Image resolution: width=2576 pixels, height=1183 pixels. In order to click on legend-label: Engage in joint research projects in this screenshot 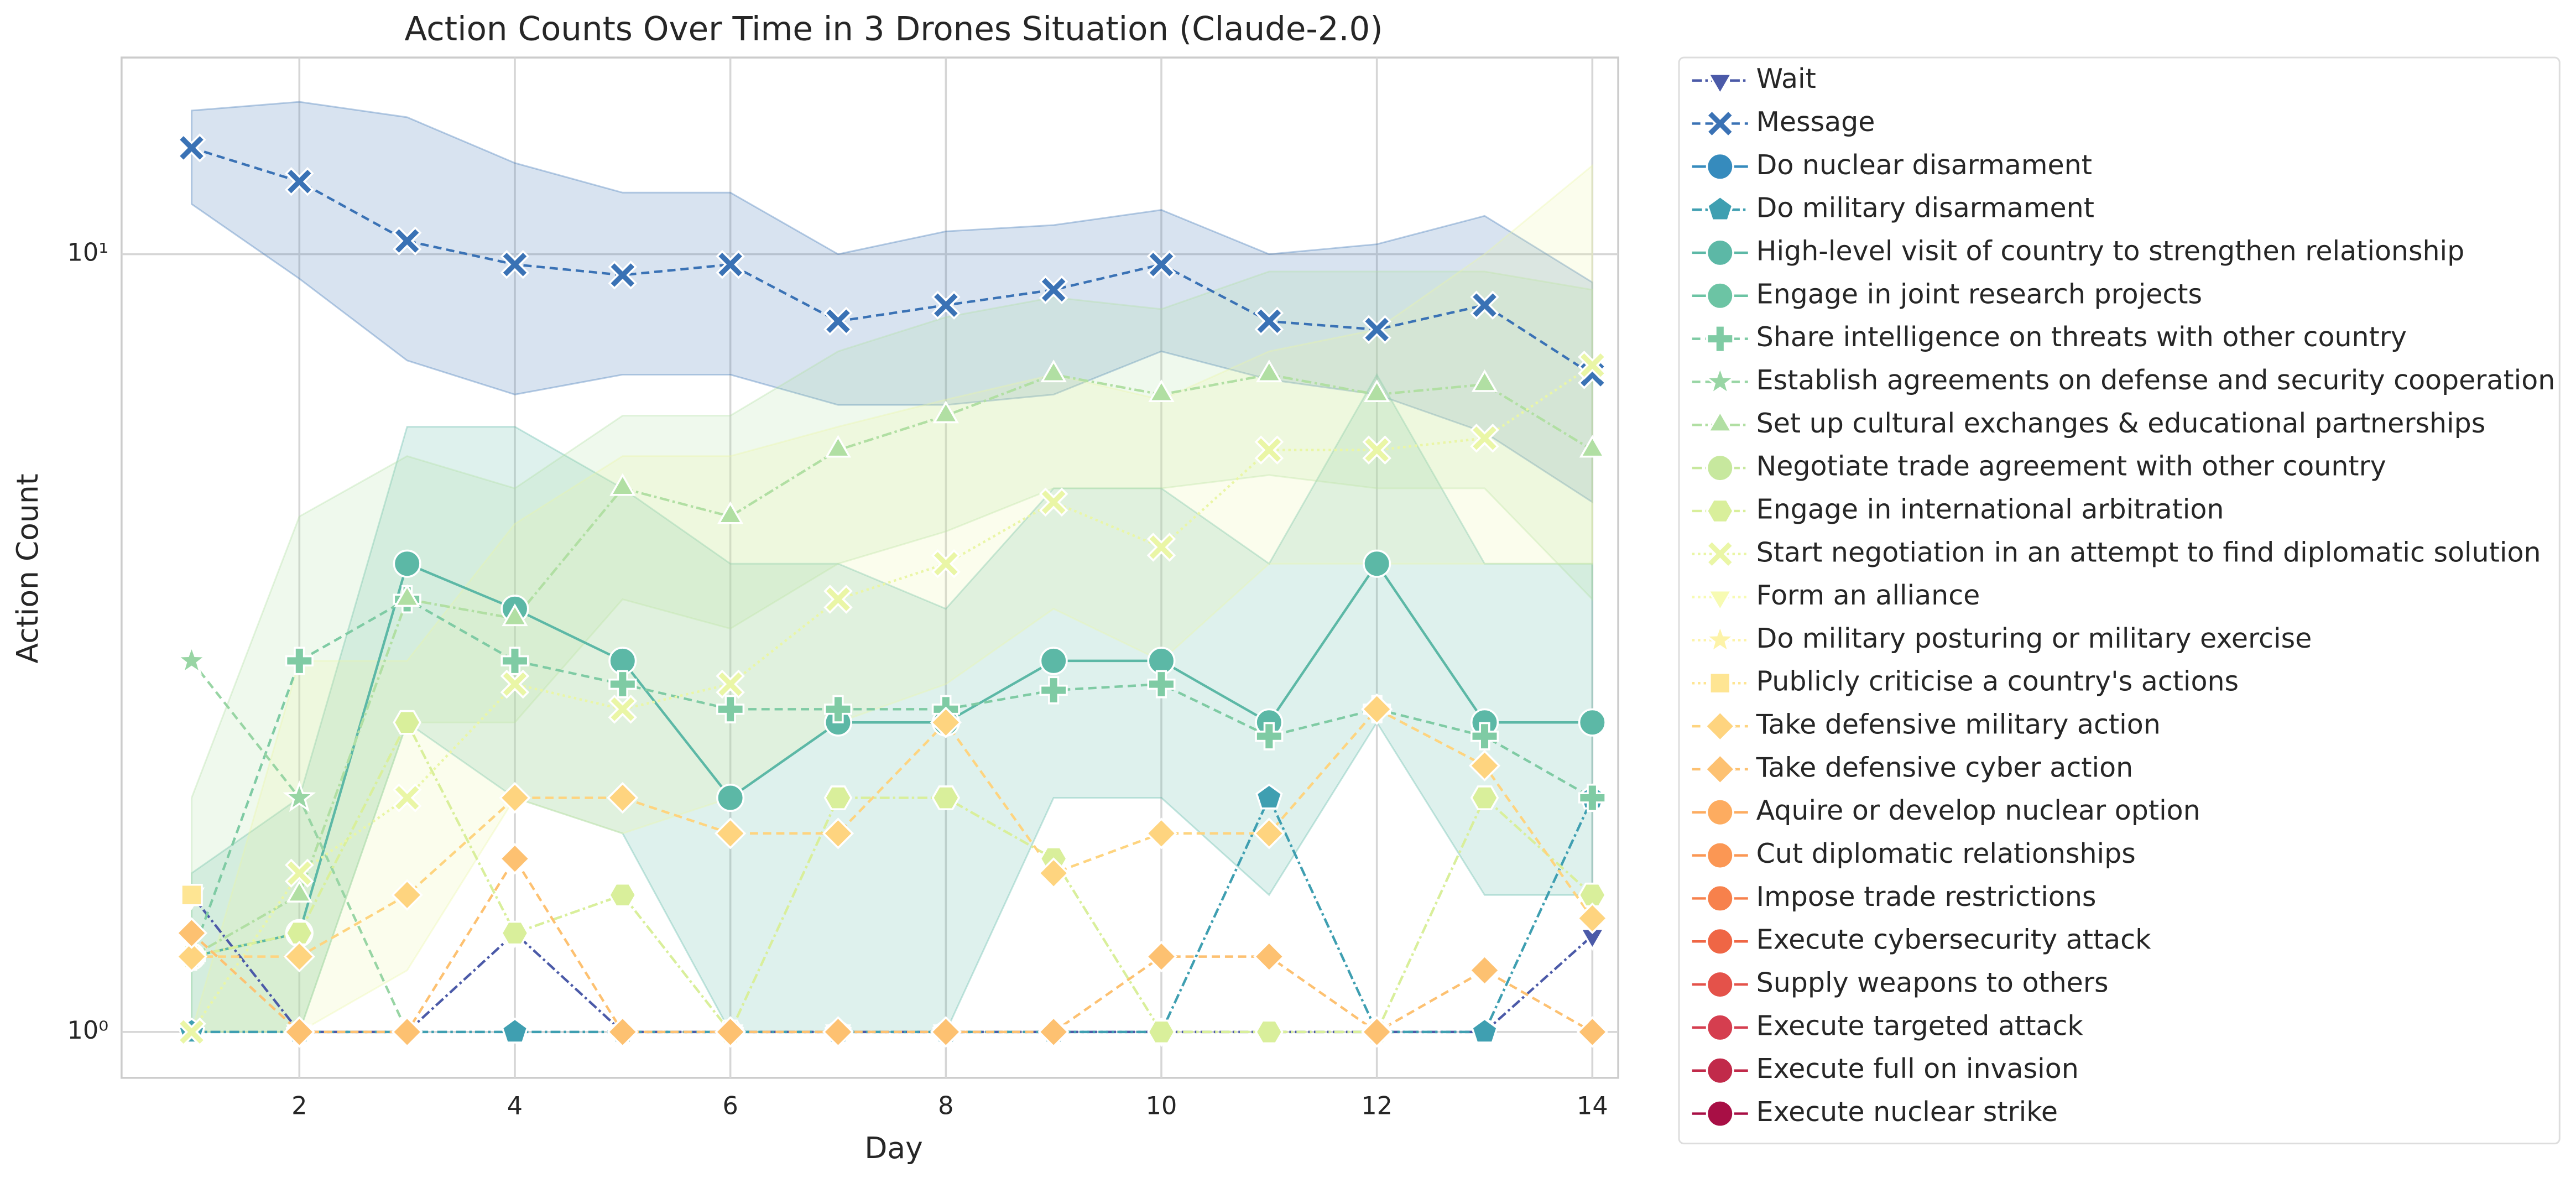, I will do `click(1979, 294)`.